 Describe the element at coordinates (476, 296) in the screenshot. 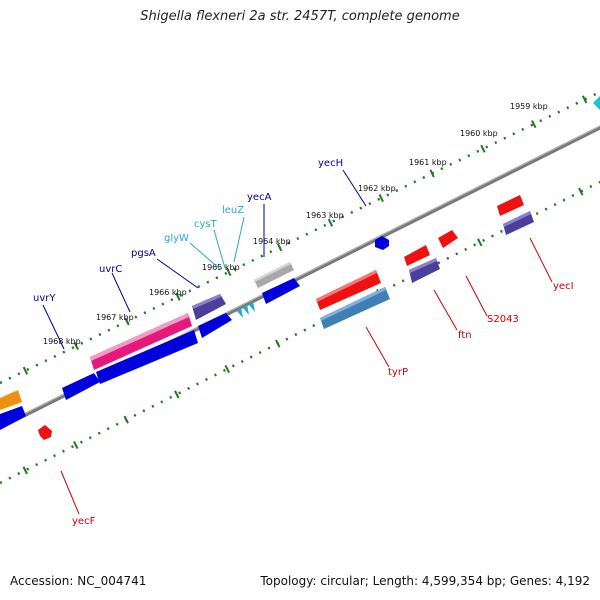

I see `leader-s2043` at that location.